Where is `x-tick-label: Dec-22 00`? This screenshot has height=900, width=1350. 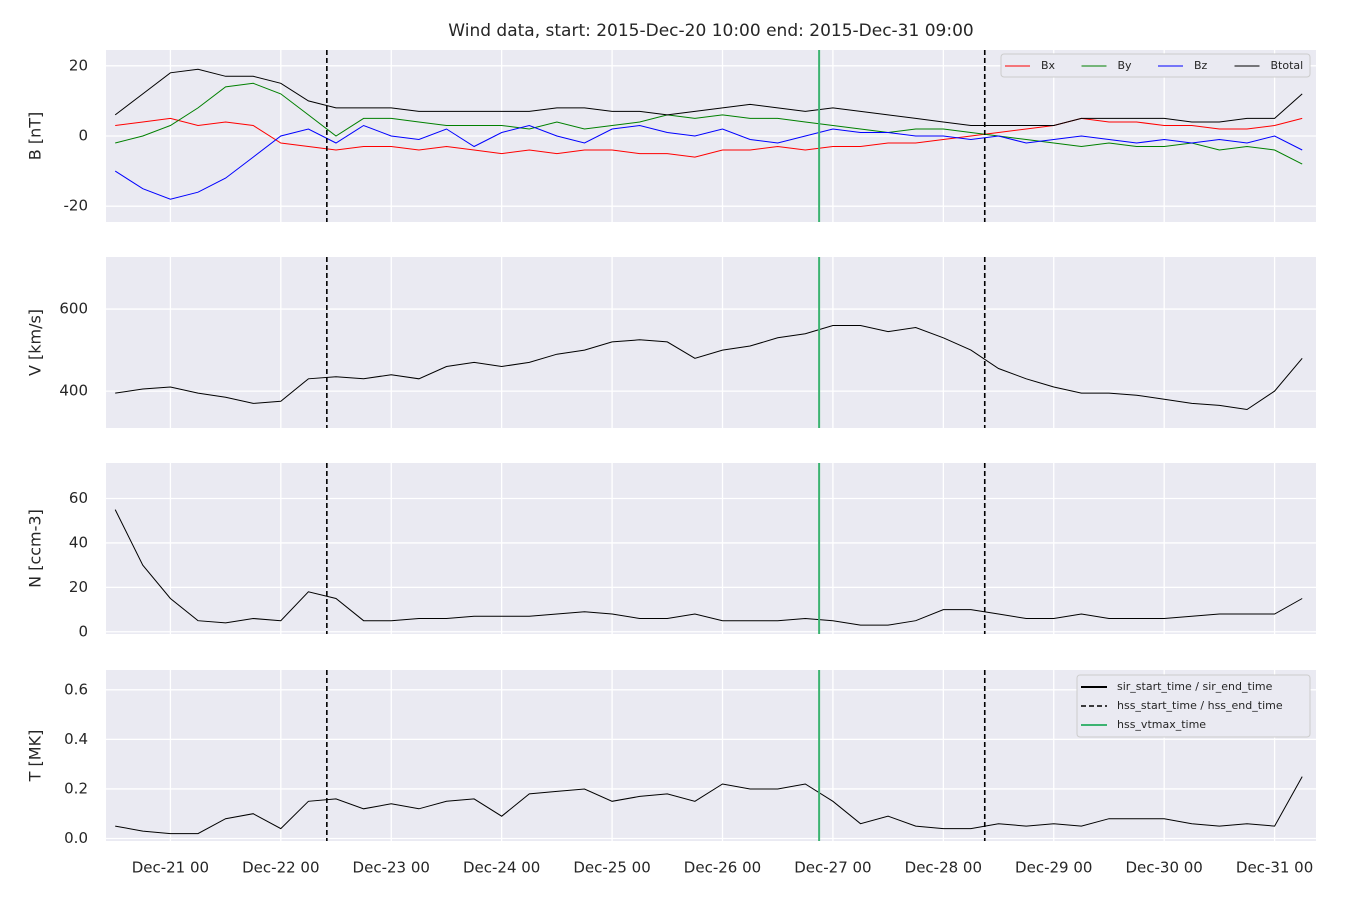 x-tick-label: Dec-22 00 is located at coordinates (280, 868).